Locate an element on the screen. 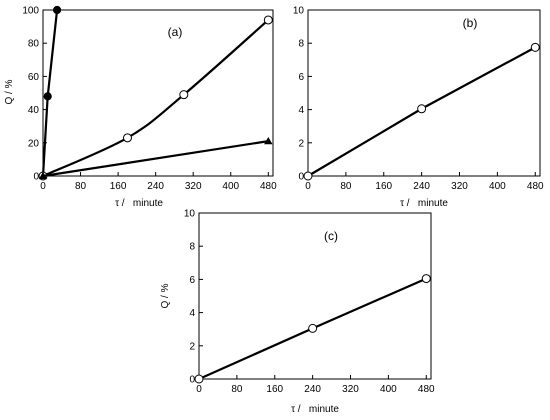  panel-c-y-tick-label: 4 is located at coordinates (192, 313).